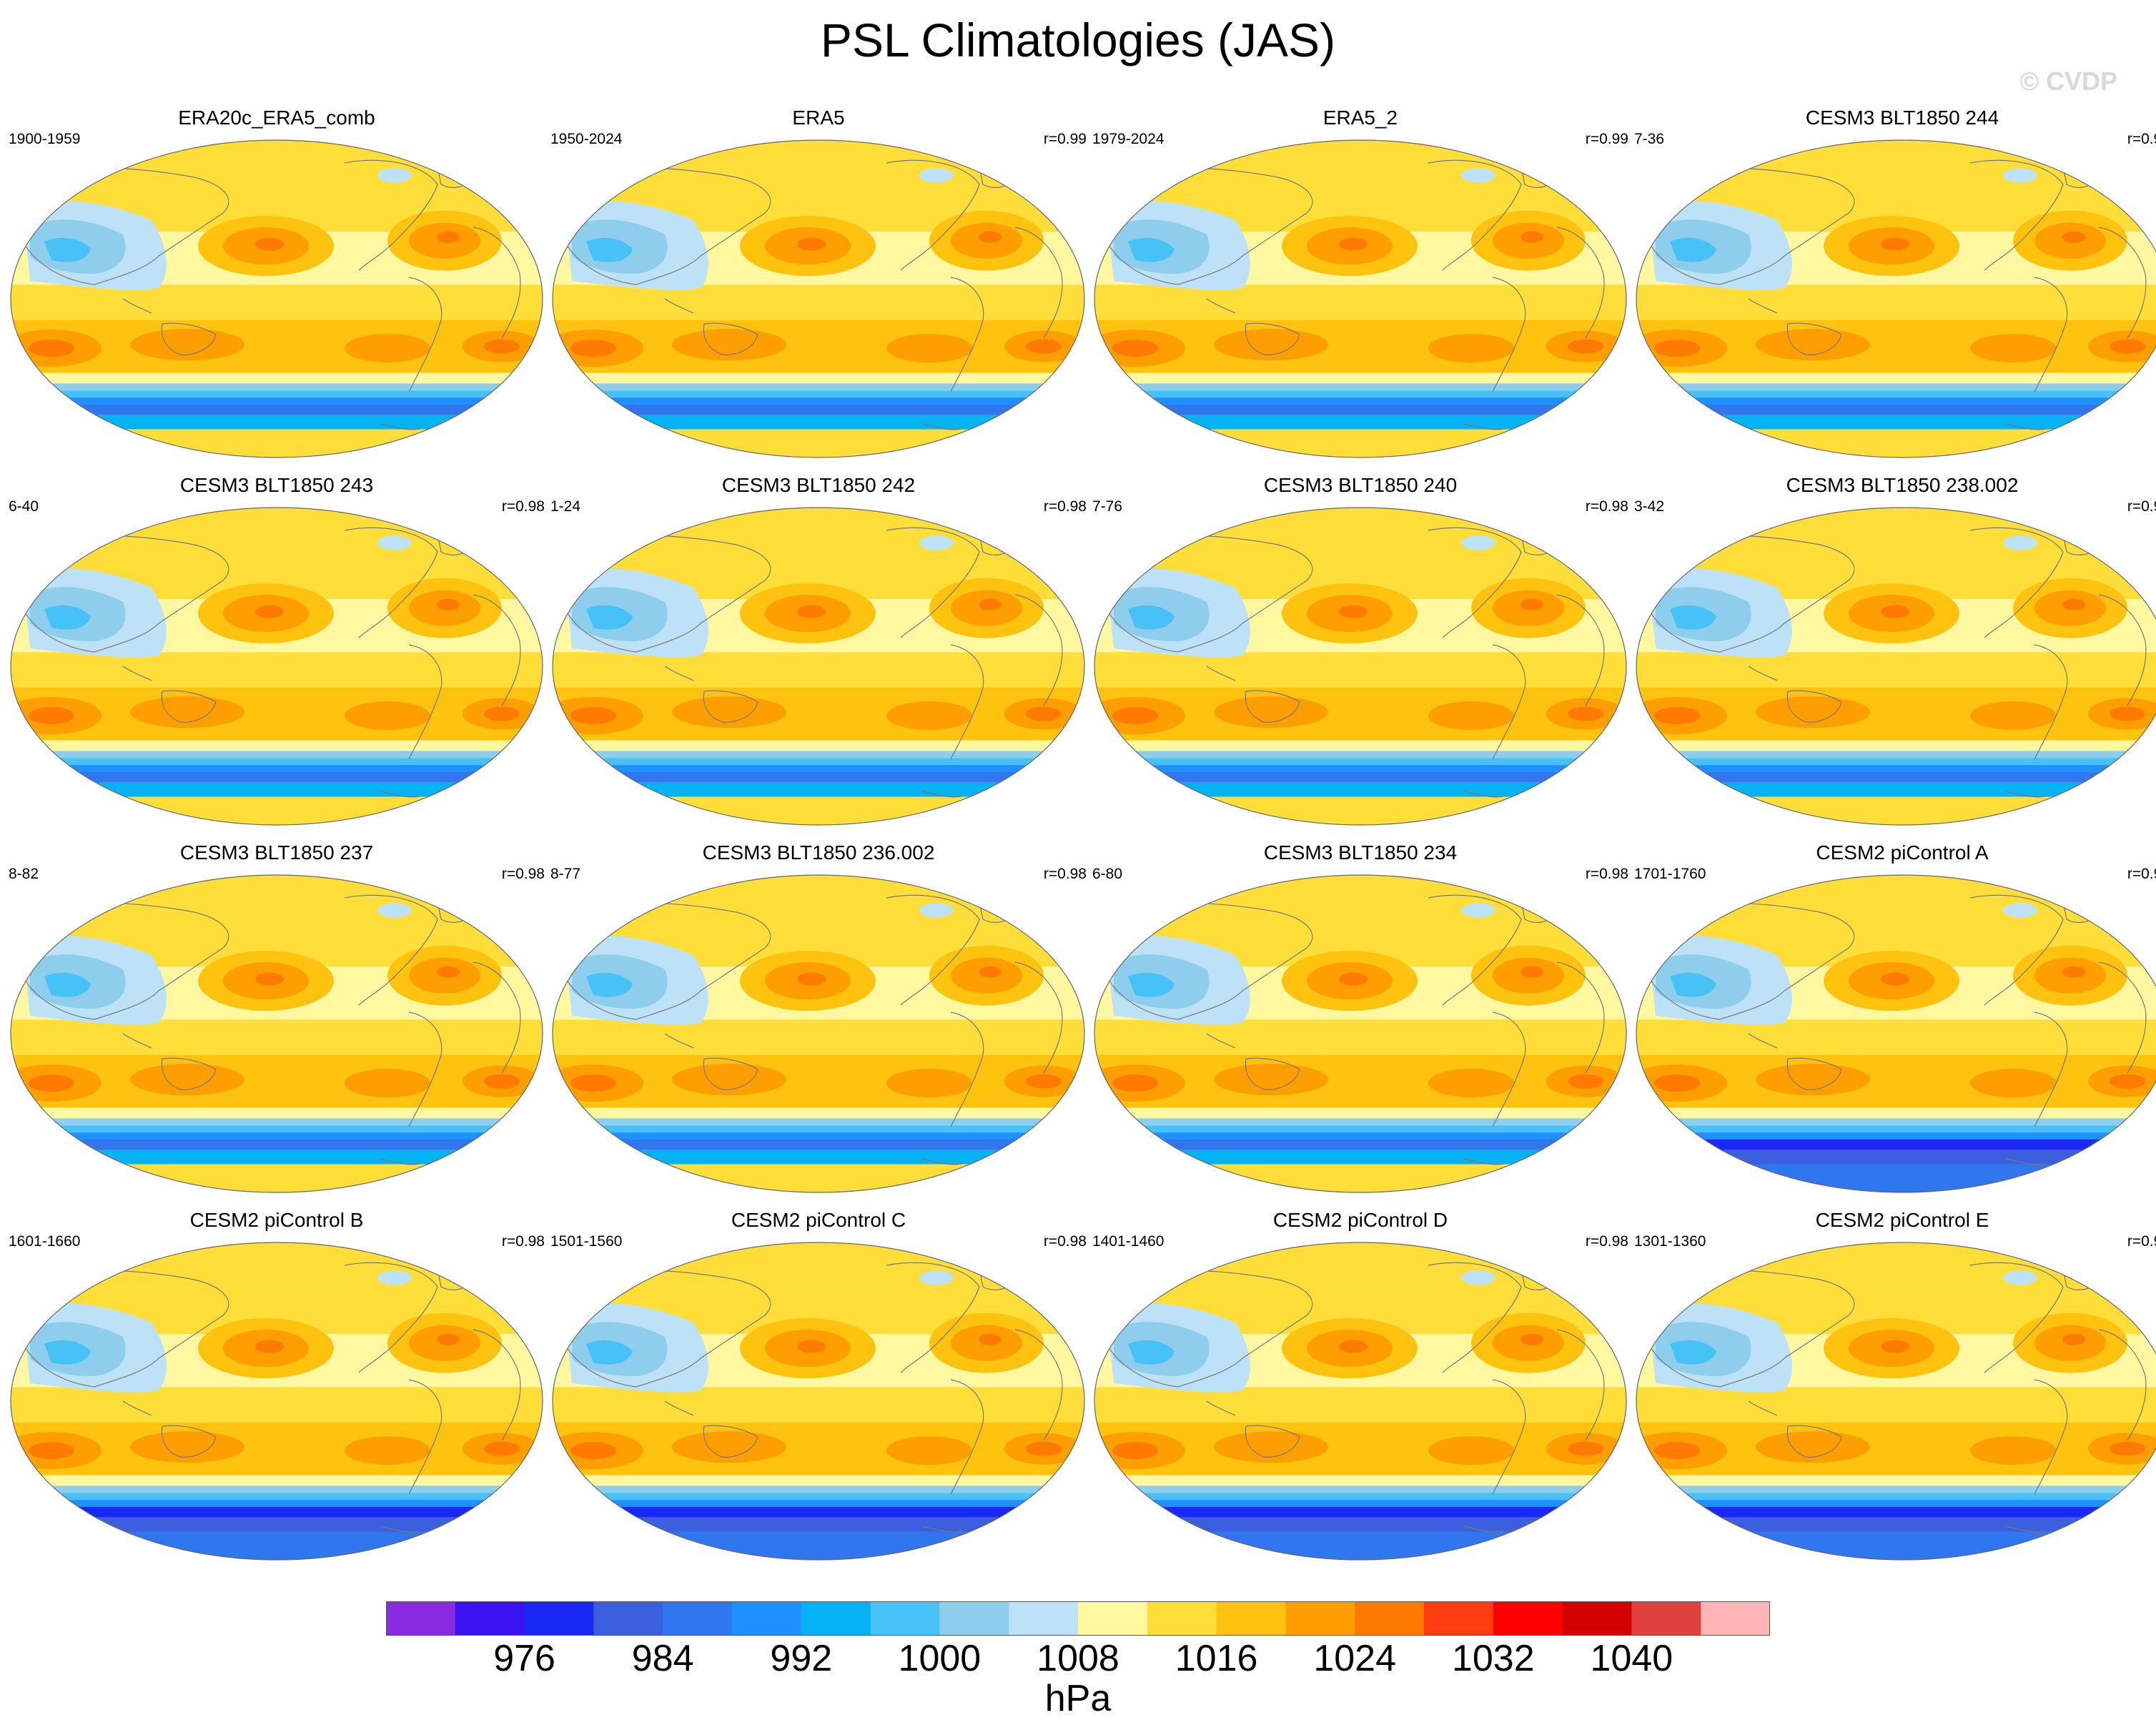 The width and height of the screenshot is (2156, 1730). What do you see at coordinates (1135, 1451) in the screenshot?
I see `south-indian-high-core` at bounding box center [1135, 1451].